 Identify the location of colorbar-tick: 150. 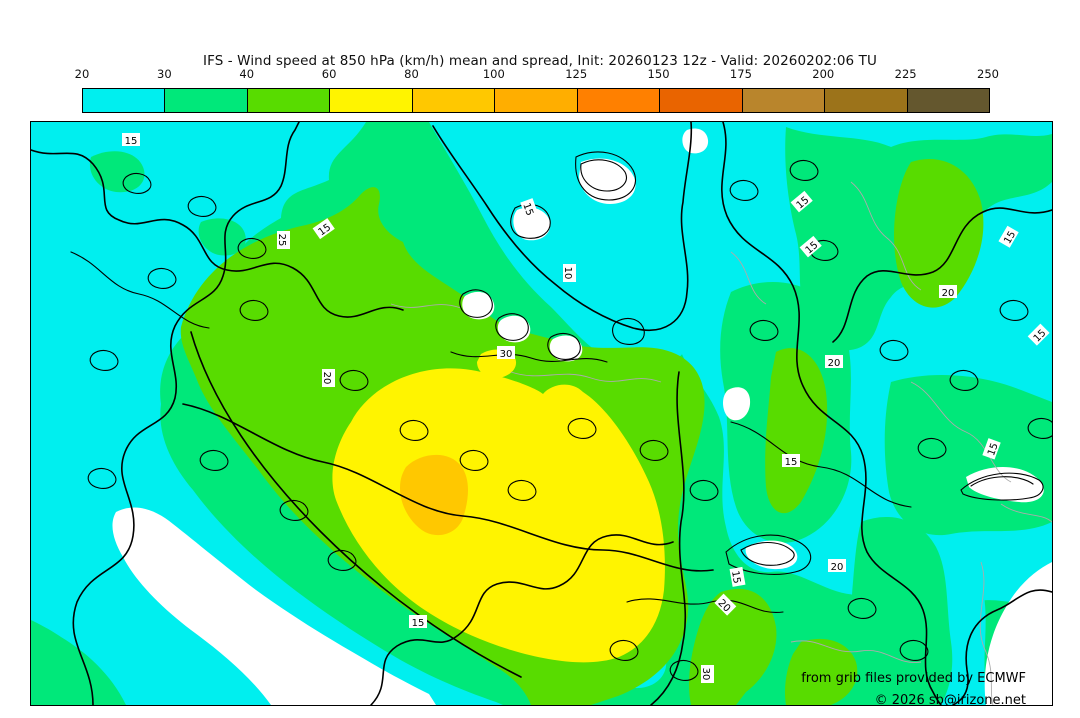
(658, 74).